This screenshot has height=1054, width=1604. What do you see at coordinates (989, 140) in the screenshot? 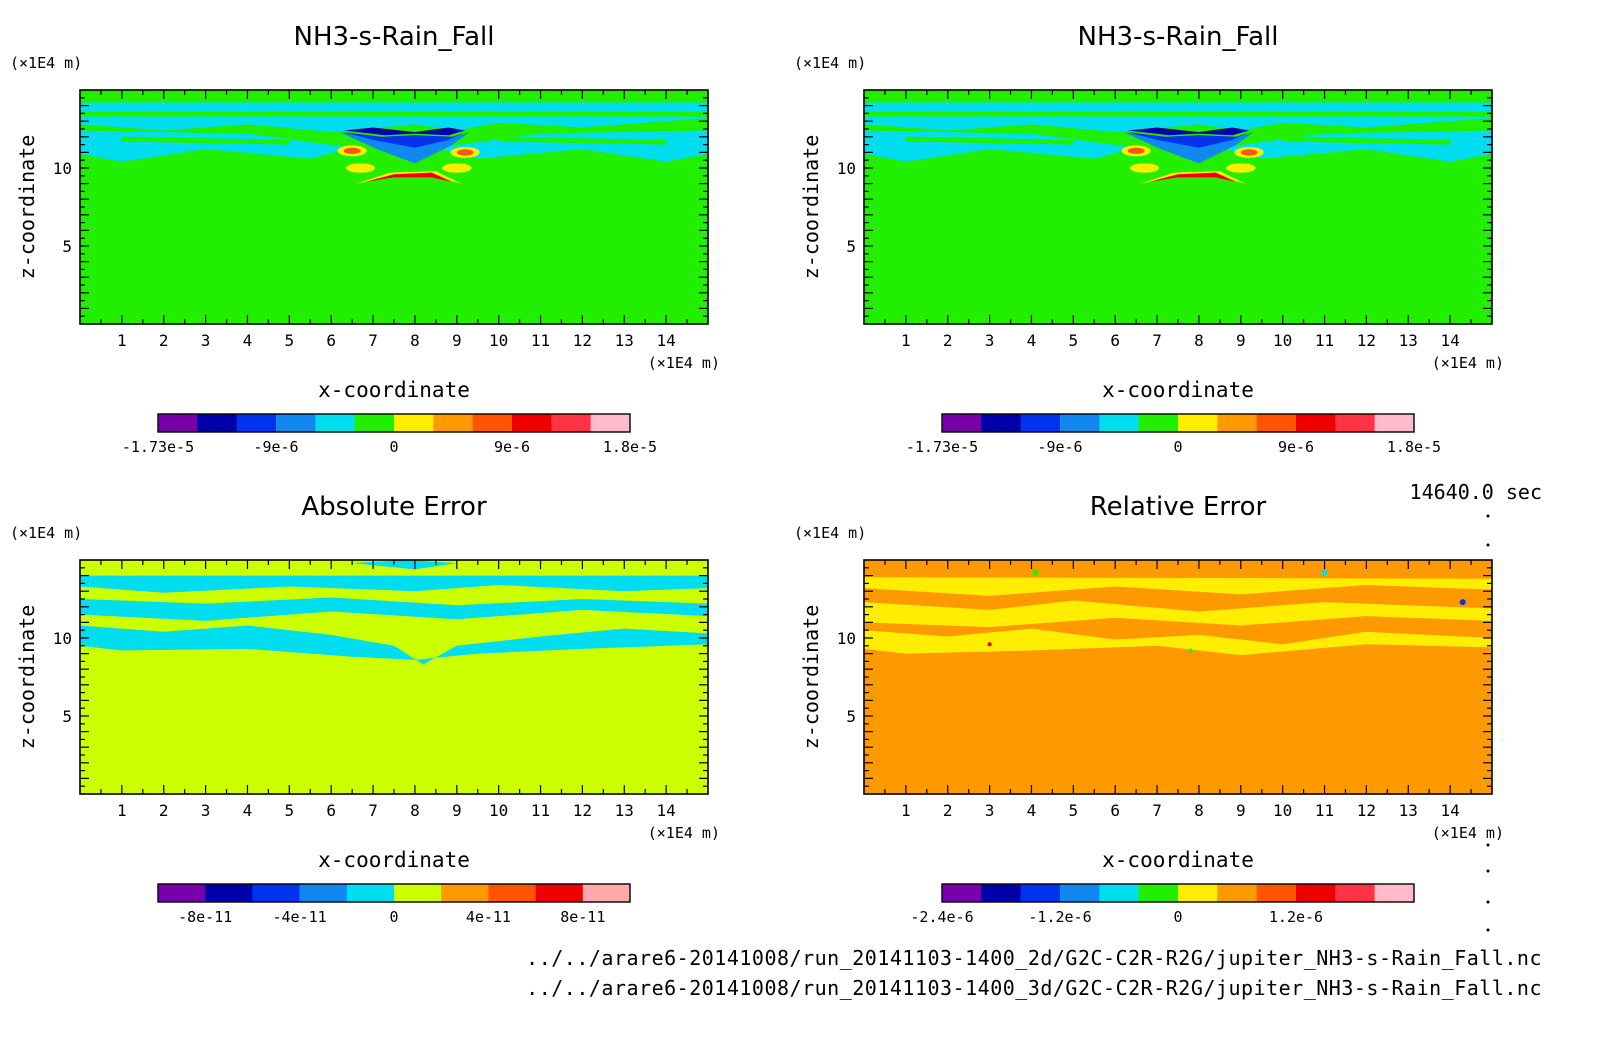
I see `field-gap-left` at bounding box center [989, 140].